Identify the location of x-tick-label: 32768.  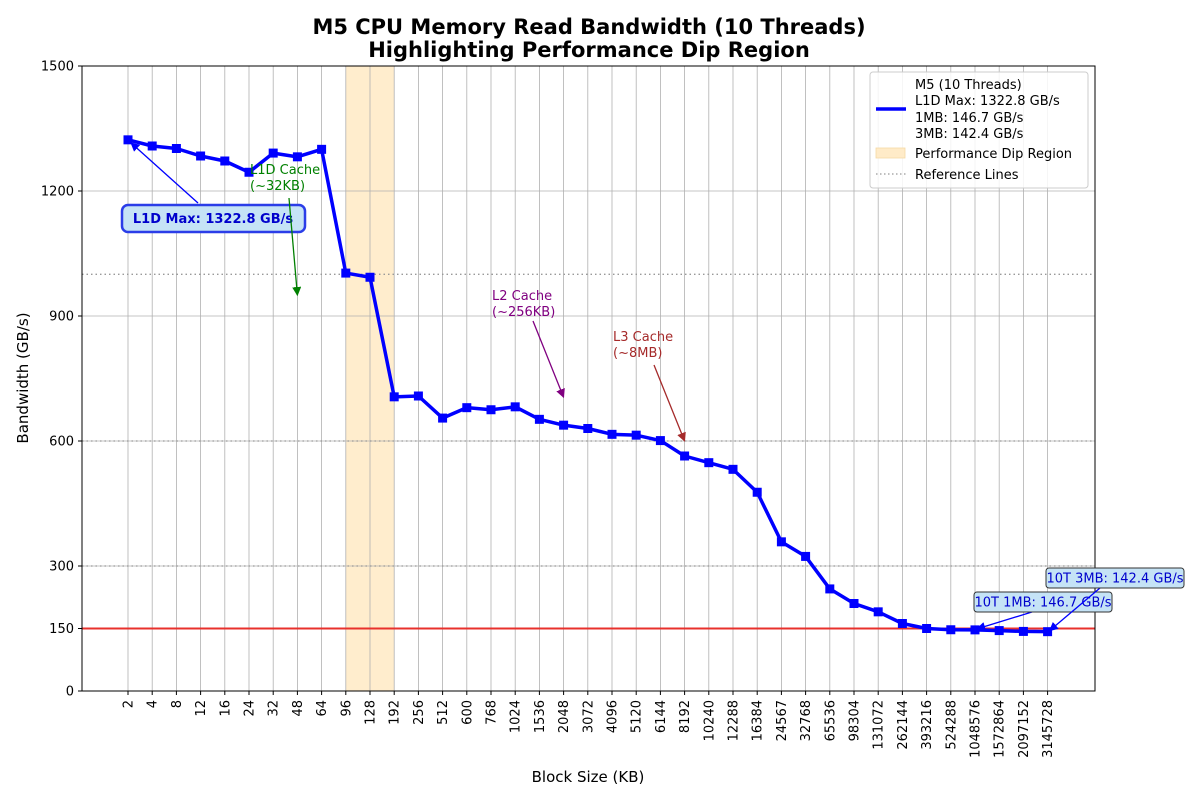
(806, 720).